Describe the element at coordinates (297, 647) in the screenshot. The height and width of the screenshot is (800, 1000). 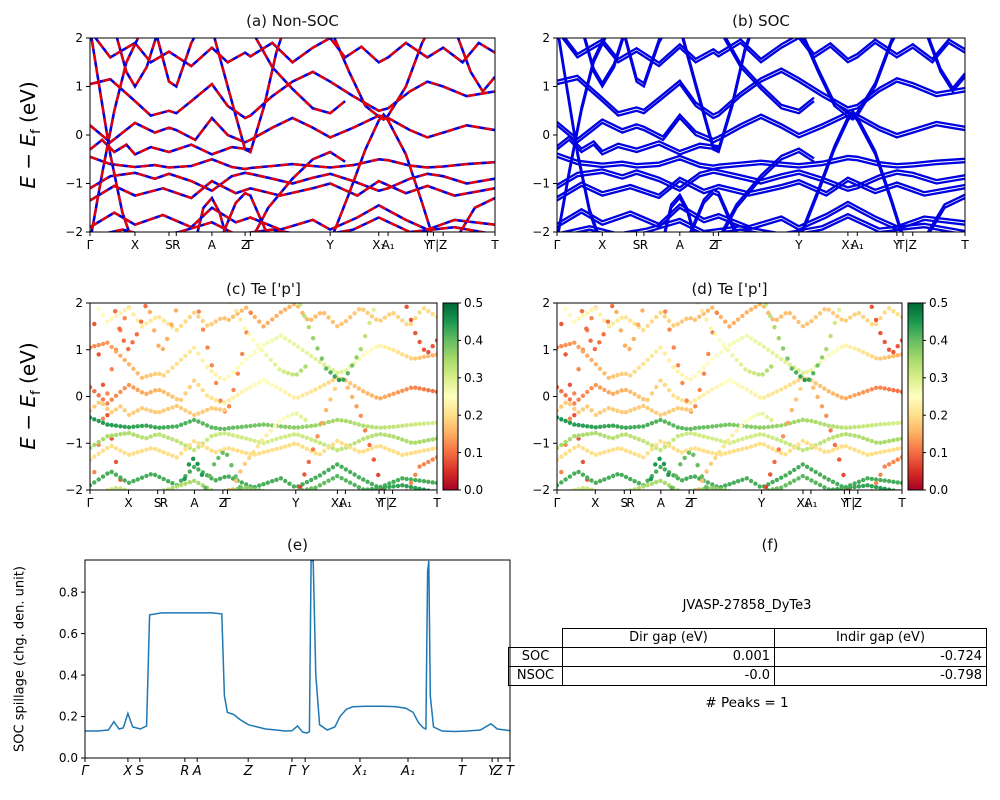
I see `spillage-line` at that location.